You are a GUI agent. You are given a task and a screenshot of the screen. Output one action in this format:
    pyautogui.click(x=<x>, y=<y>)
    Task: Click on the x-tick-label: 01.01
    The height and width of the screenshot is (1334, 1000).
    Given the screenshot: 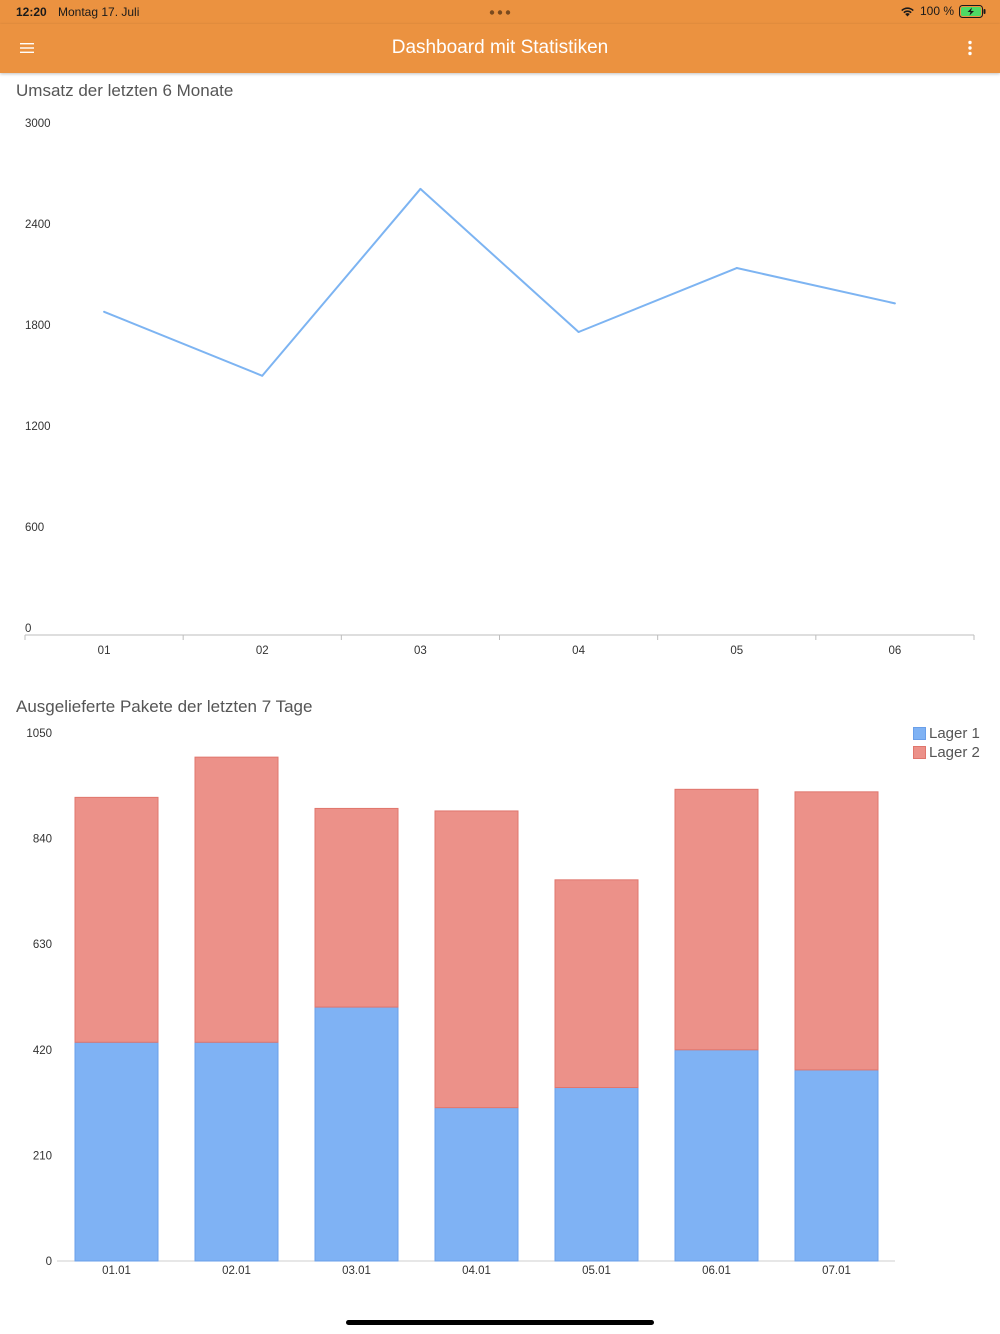 What is the action you would take?
    pyautogui.click(x=116, y=1271)
    